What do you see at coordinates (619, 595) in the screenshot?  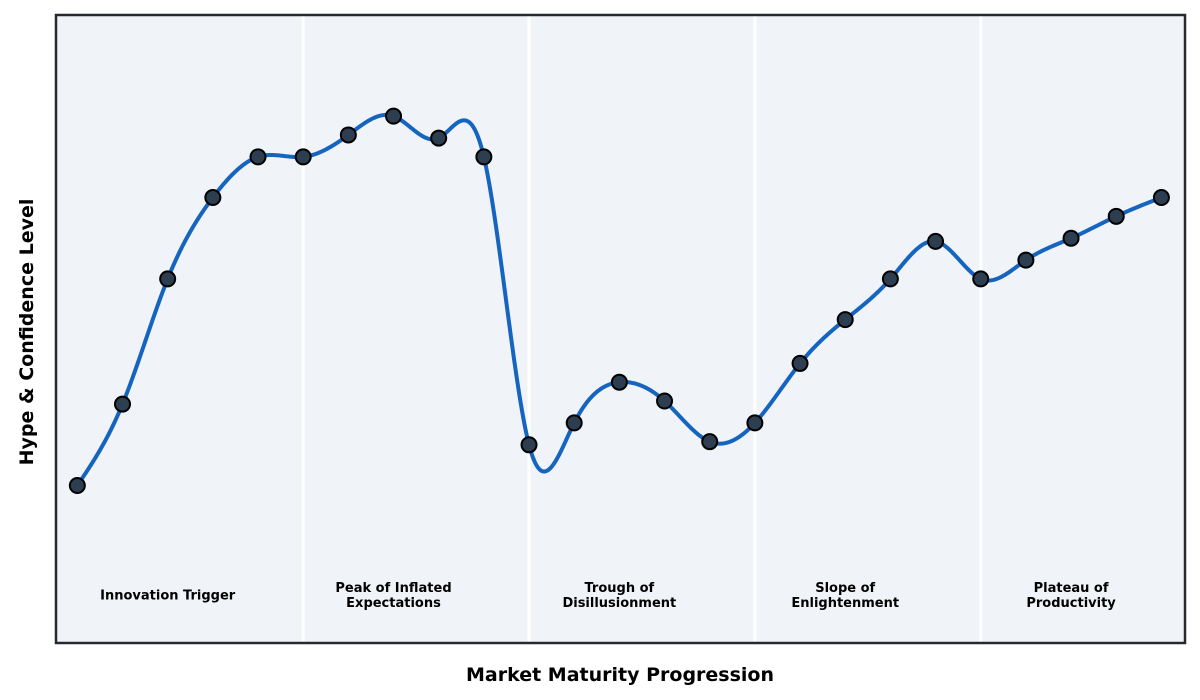 I see `phase-label-trough-of-disillusionment: Trough of Disillusionment` at bounding box center [619, 595].